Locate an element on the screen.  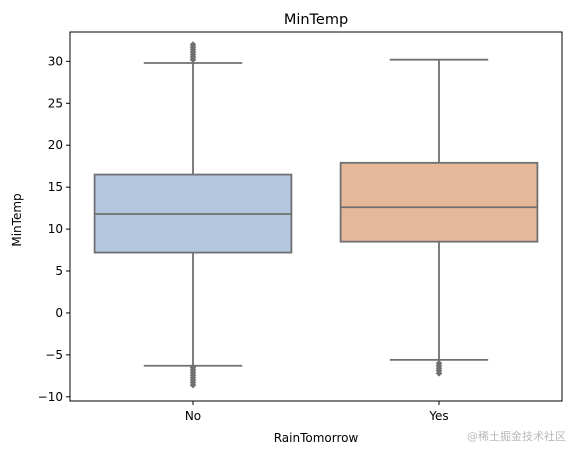
y-tick-label: 10 is located at coordinates (55, 229).